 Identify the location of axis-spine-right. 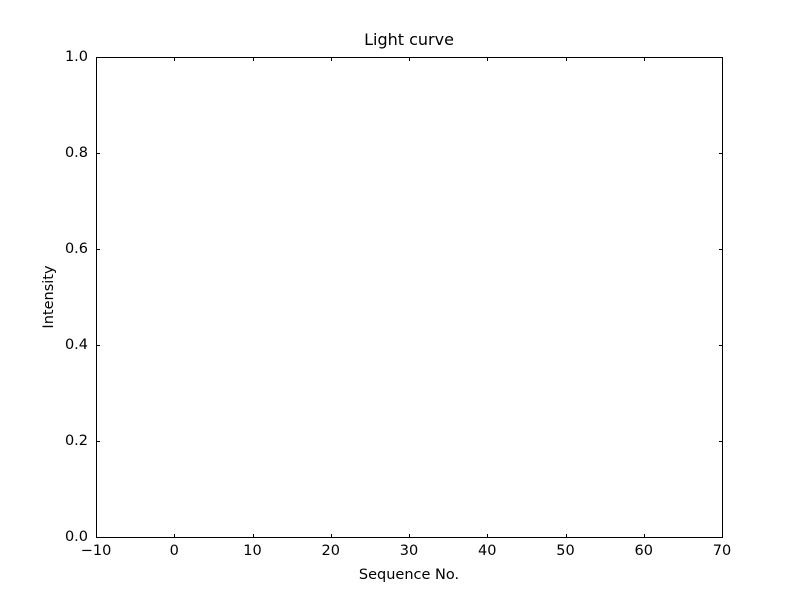
(722, 297).